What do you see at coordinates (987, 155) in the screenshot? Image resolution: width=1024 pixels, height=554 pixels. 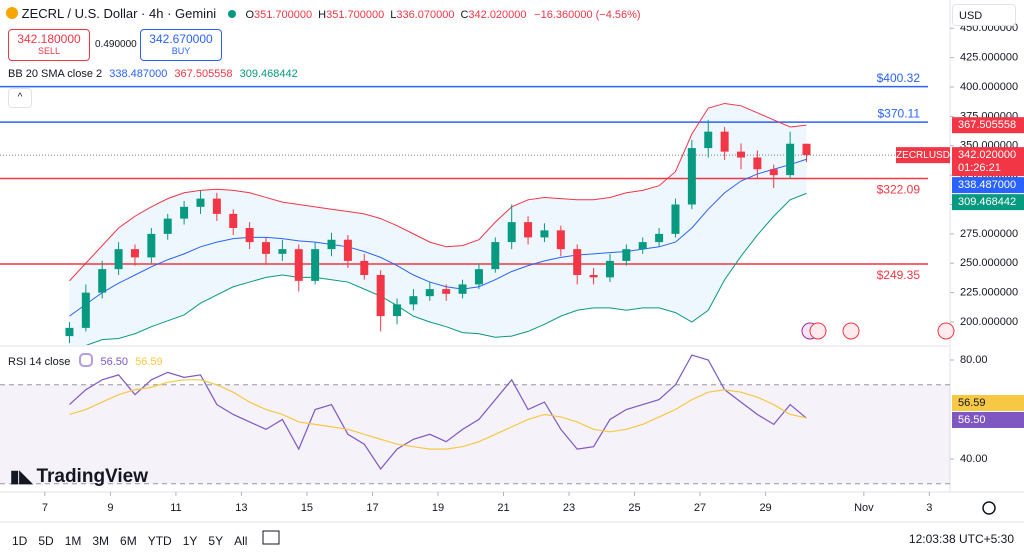 I see `axis-tag-label: 342.020000` at bounding box center [987, 155].